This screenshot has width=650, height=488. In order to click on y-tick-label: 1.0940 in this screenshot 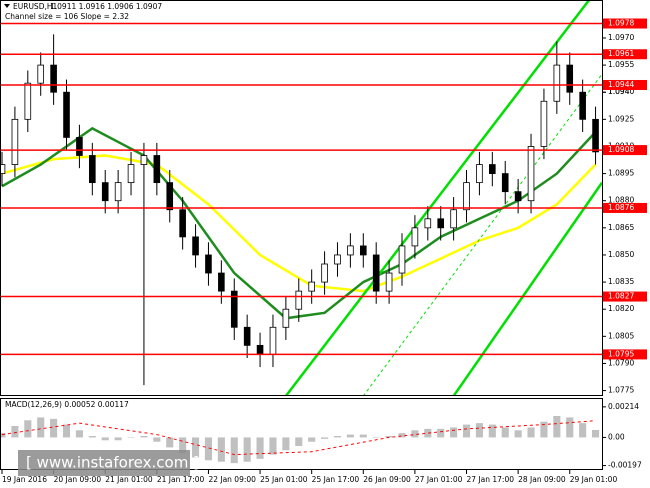, I will do `click(621, 91)`.